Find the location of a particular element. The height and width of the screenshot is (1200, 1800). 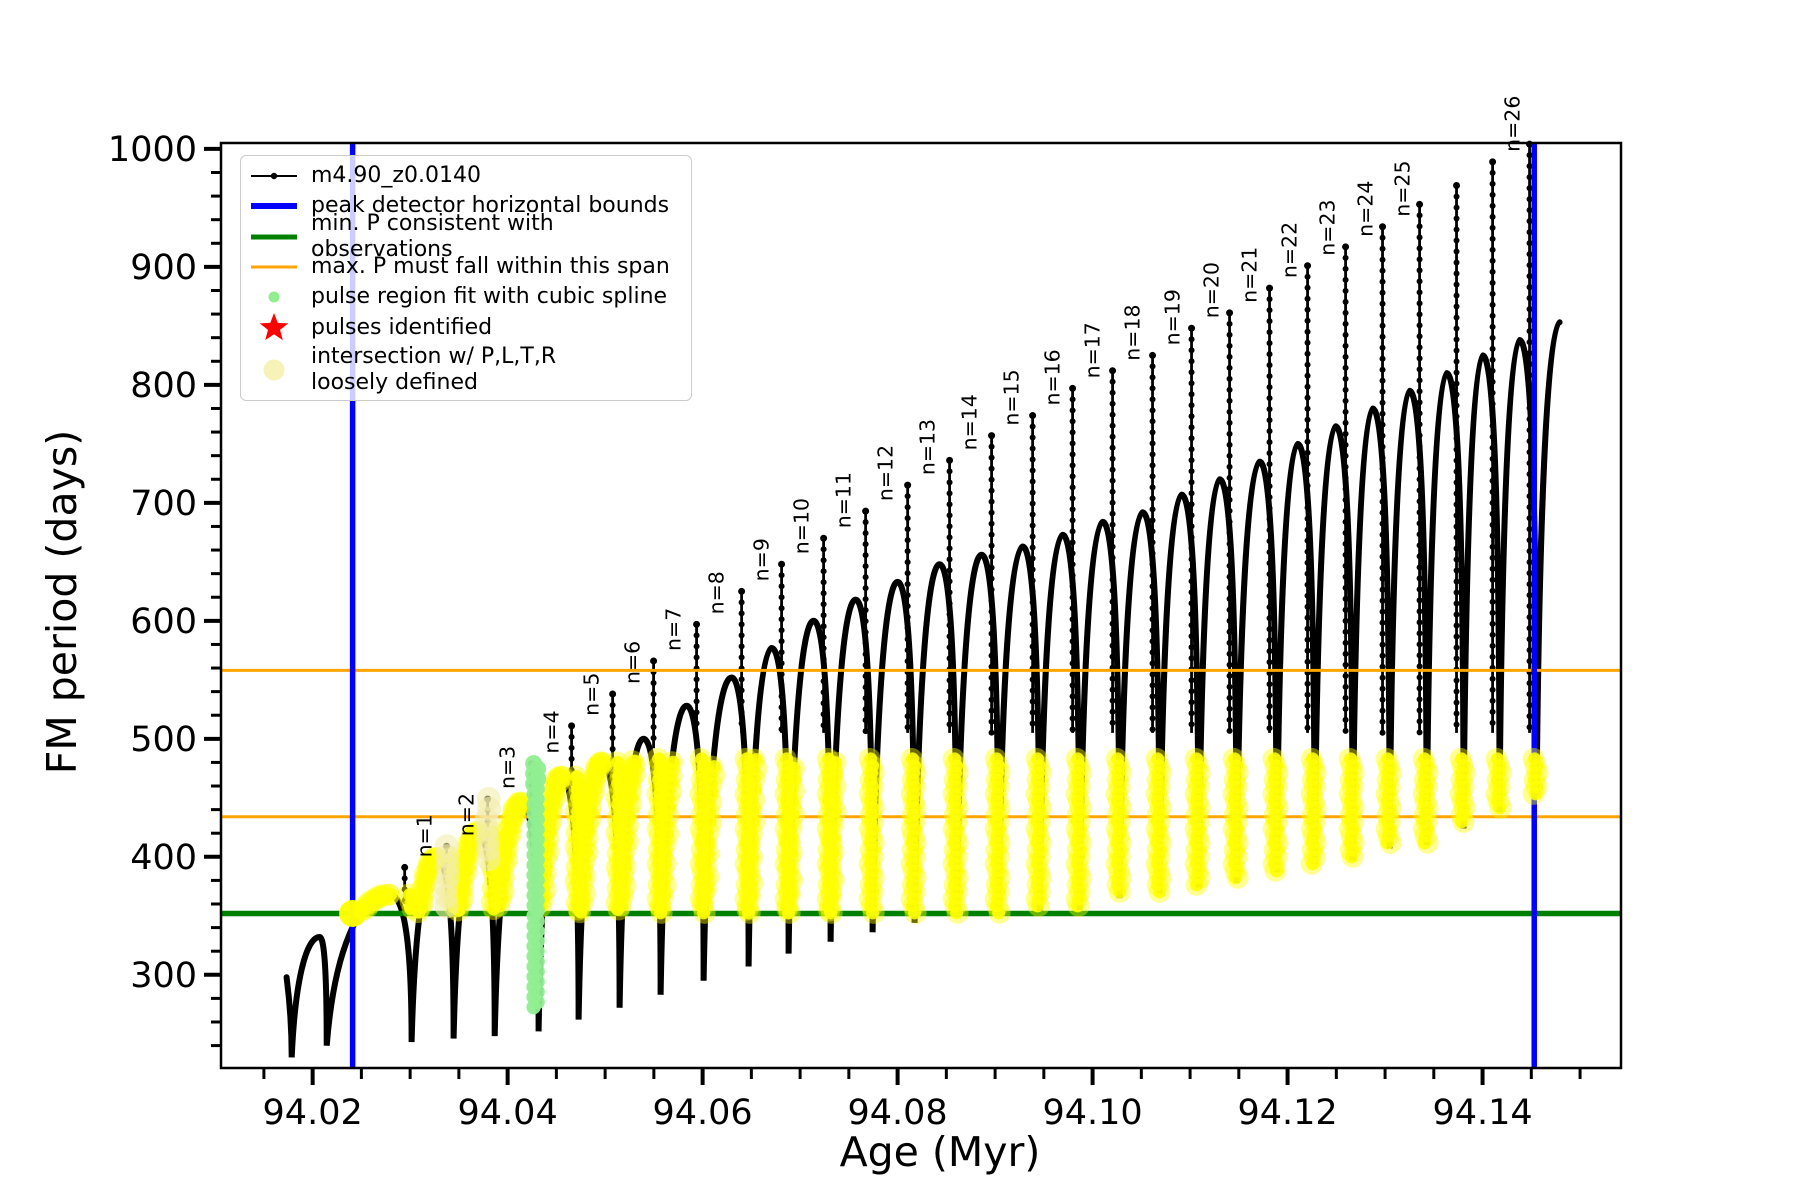

y-tick-label: 700 is located at coordinates (163, 504).